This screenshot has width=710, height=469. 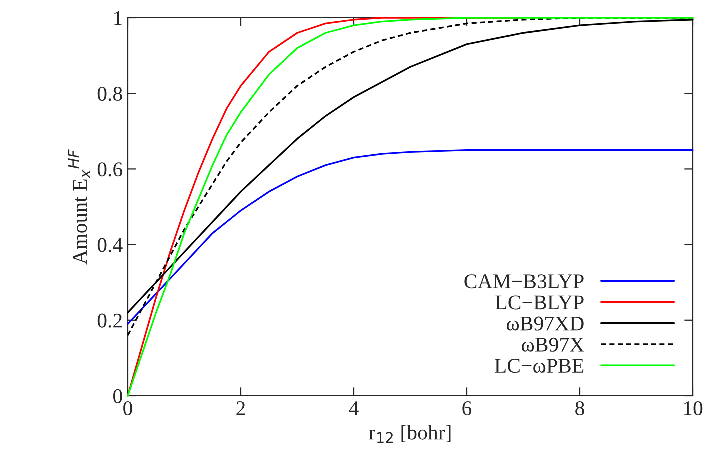 I want to click on y-tick-label: 0.6, so click(x=110, y=169).